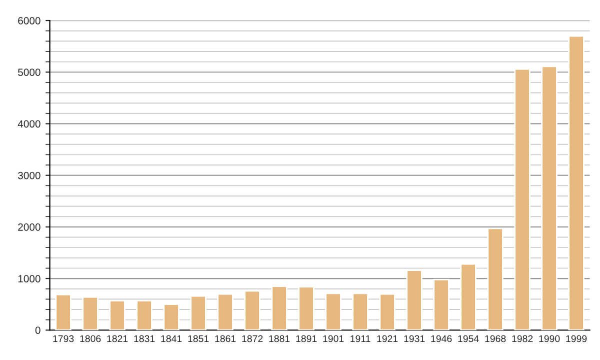  I want to click on x-tick-label: 1831, so click(144, 338).